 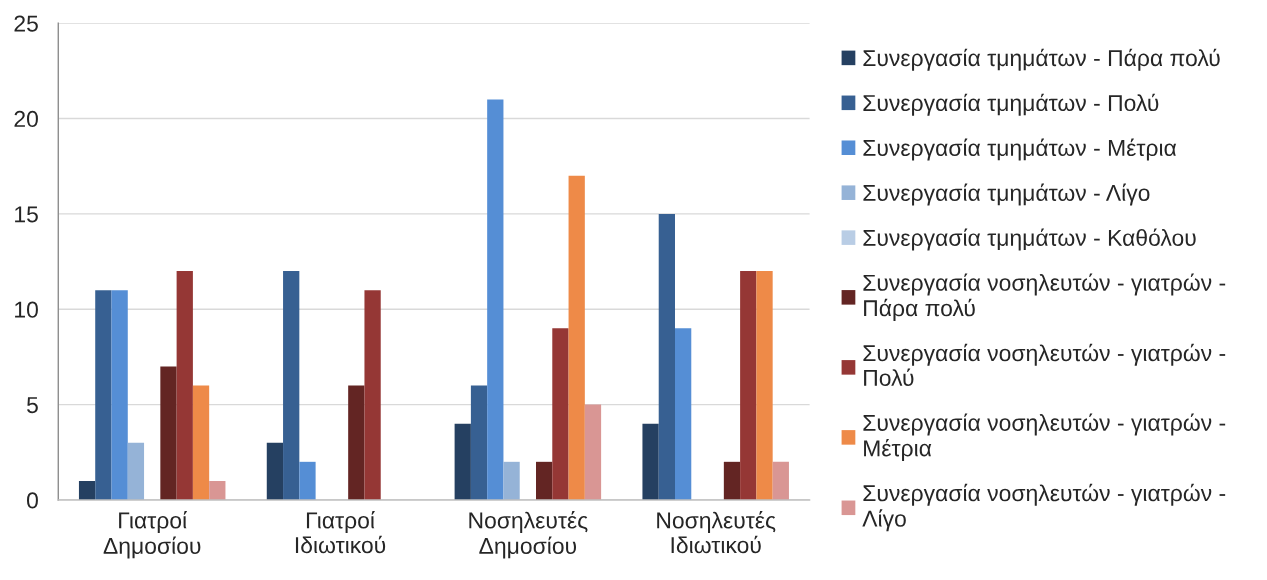 I want to click on x-tick-label: Γιατροί Ιδιωτικού, so click(x=340, y=532).